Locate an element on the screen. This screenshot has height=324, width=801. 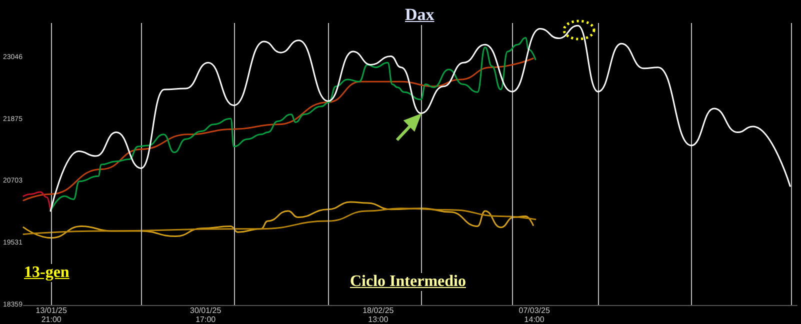
annotation: 13-gen is located at coordinates (47, 273).